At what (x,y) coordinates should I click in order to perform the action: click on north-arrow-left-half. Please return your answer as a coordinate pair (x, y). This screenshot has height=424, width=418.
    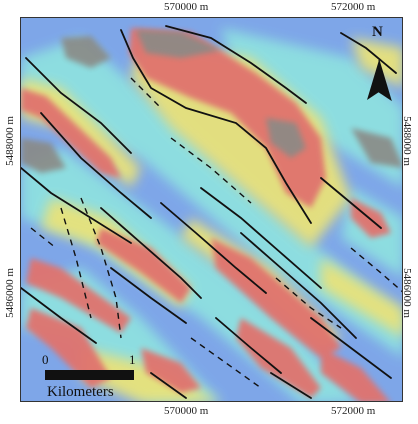
    Looking at the image, I should click on (373, 80).